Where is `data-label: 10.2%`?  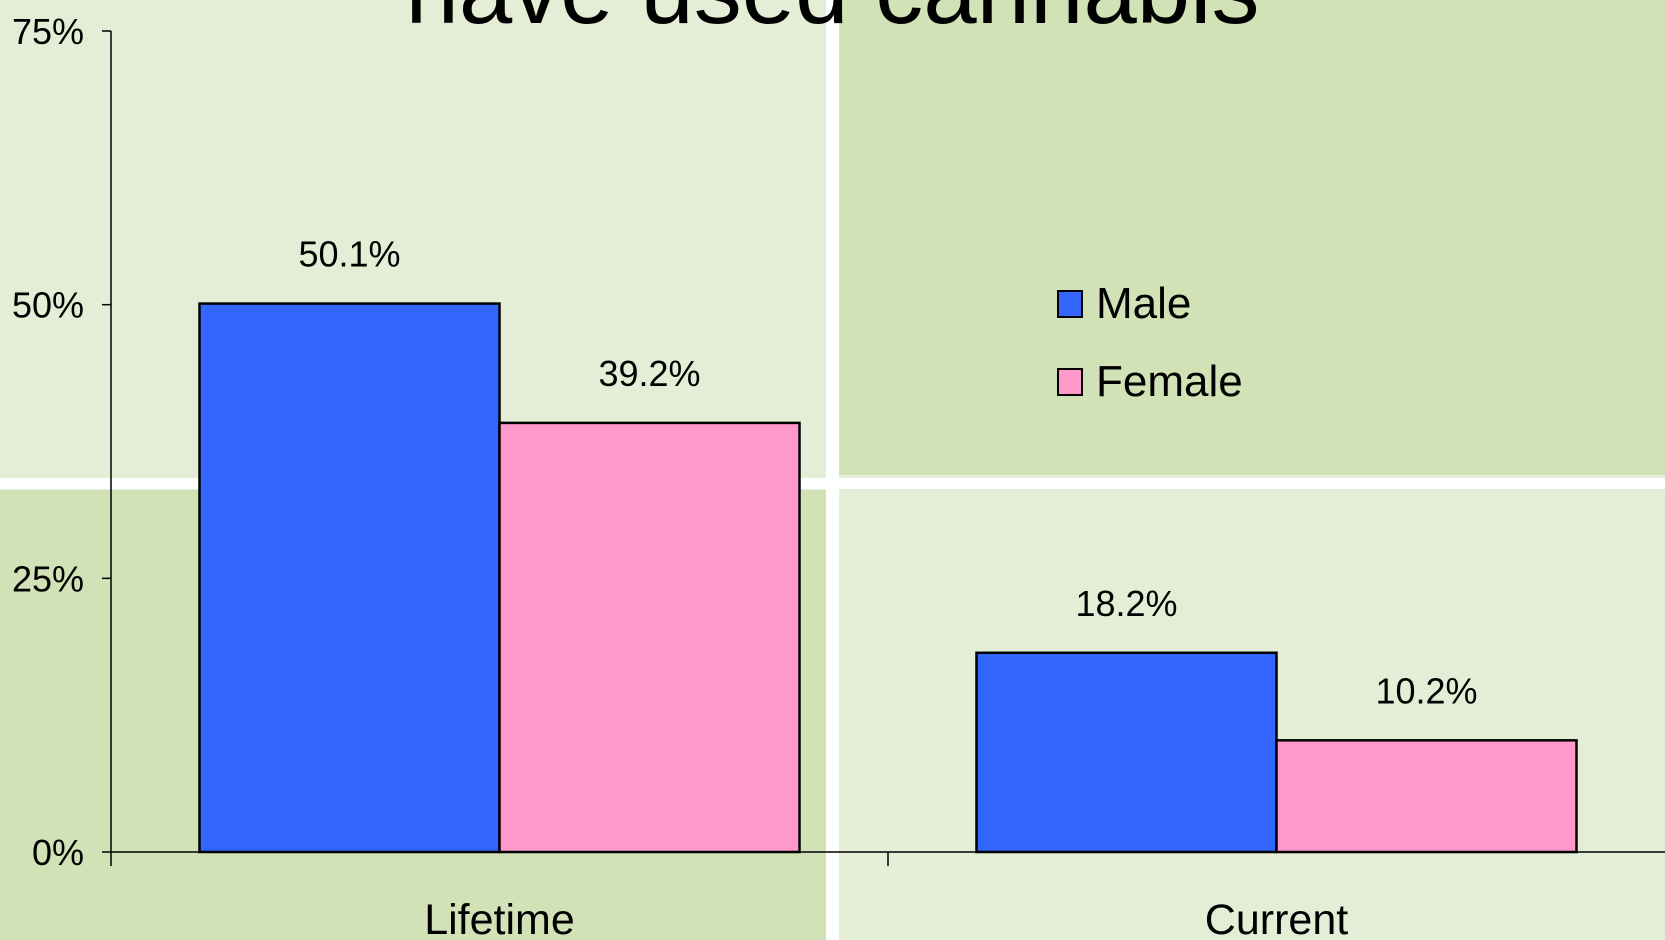 data-label: 10.2% is located at coordinates (1426, 690).